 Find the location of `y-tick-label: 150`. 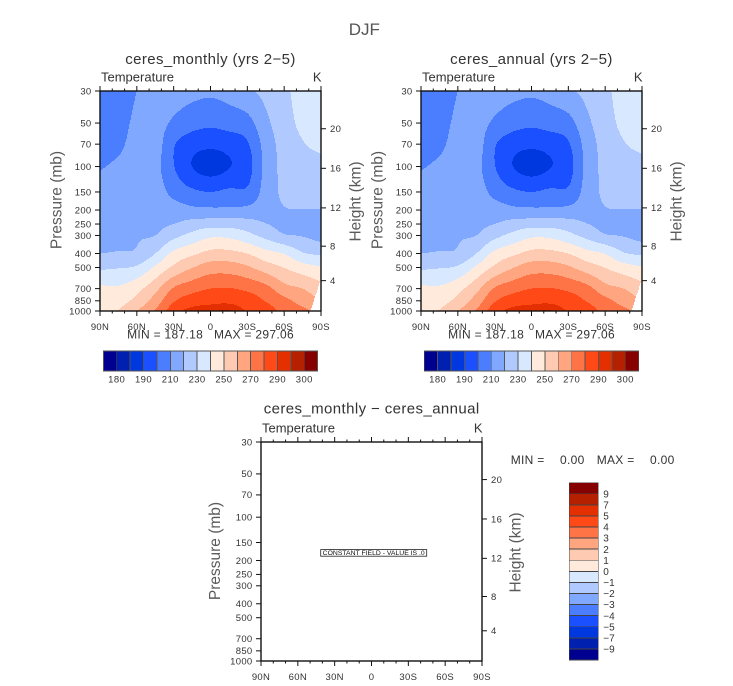

y-tick-label: 150 is located at coordinates (244, 543).